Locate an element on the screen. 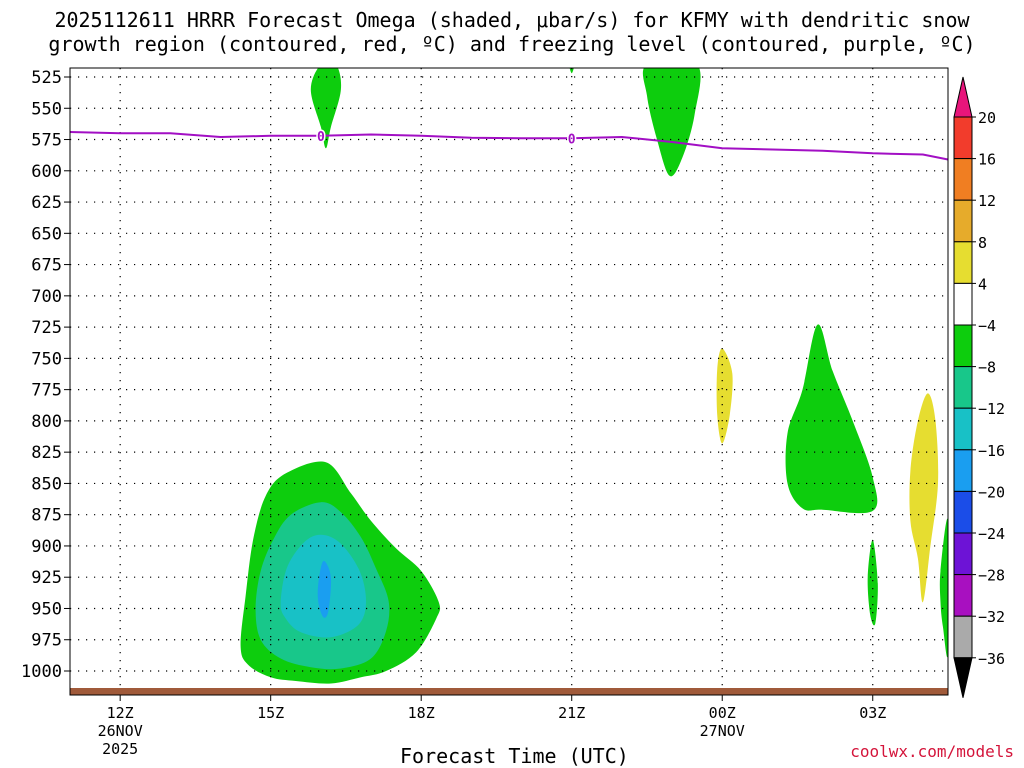 Image resolution: width=1024 pixels, height=768 pixels. y-tick-label: 775 is located at coordinates (46, 391).